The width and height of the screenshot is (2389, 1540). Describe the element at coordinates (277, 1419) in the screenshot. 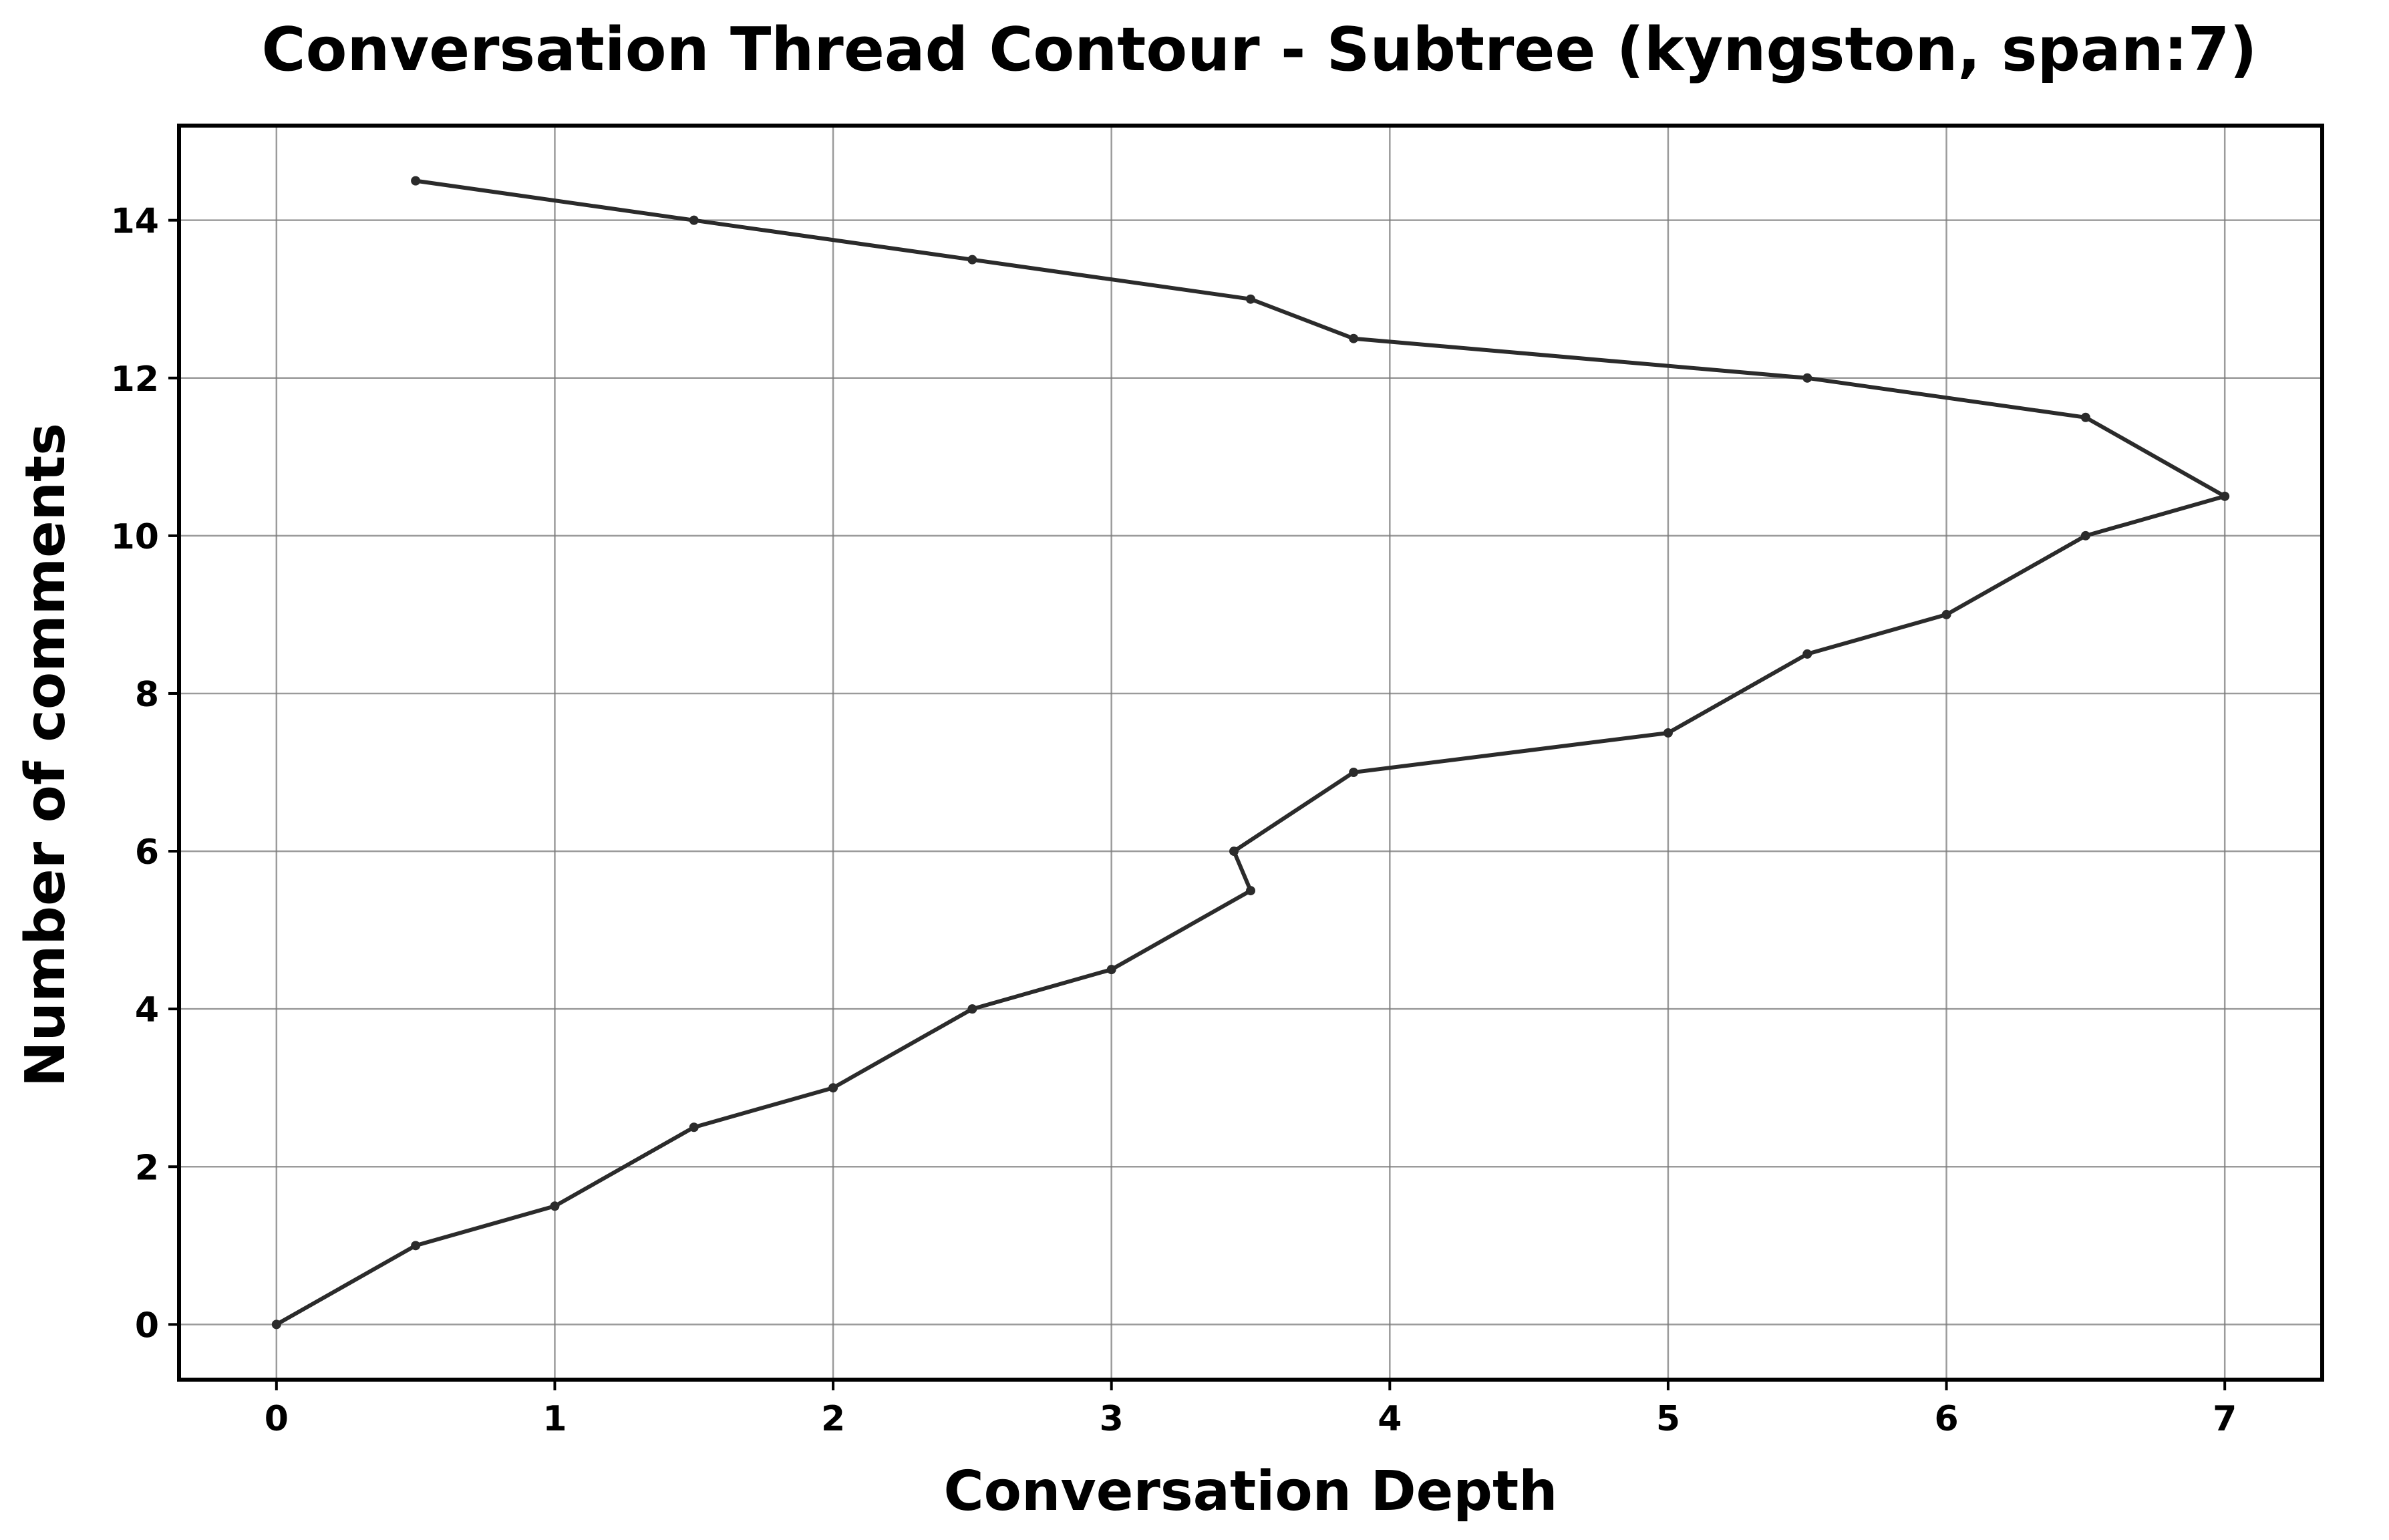

I see `x-tick-label: 0` at that location.